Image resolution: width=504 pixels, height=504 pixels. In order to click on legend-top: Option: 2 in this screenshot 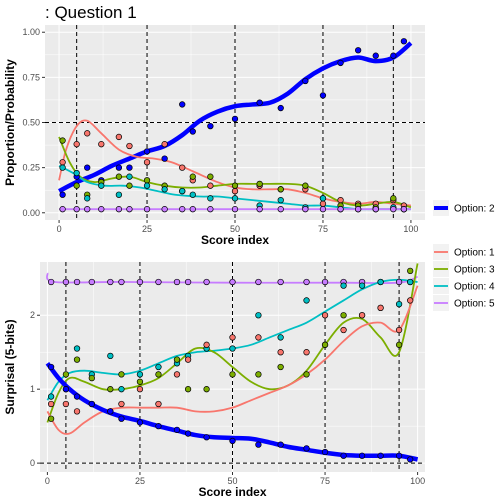, I will do `click(464, 208)`.